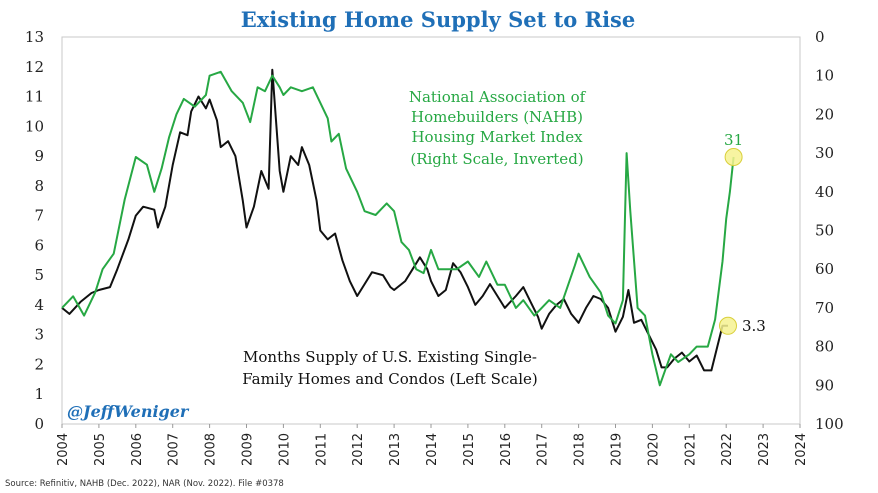 This screenshot has width=878, height=493. What do you see at coordinates (248, 449) in the screenshot?
I see `x-tick-label: 2009` at bounding box center [248, 449].